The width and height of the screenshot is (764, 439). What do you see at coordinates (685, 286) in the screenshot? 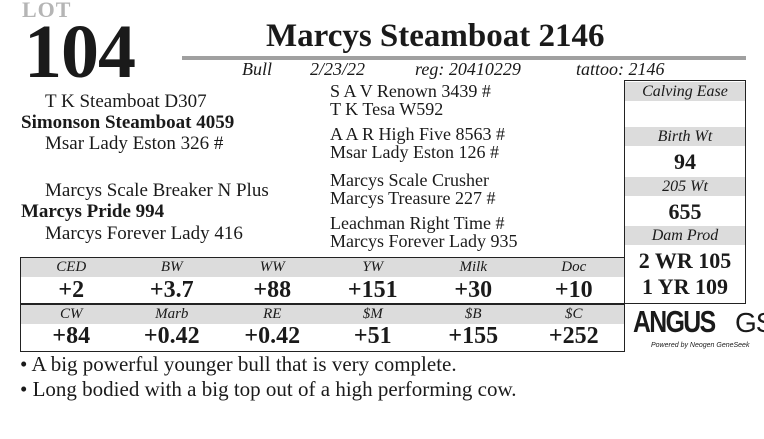
I see `dam-prod-yr: 1 YR 109` at bounding box center [685, 286].